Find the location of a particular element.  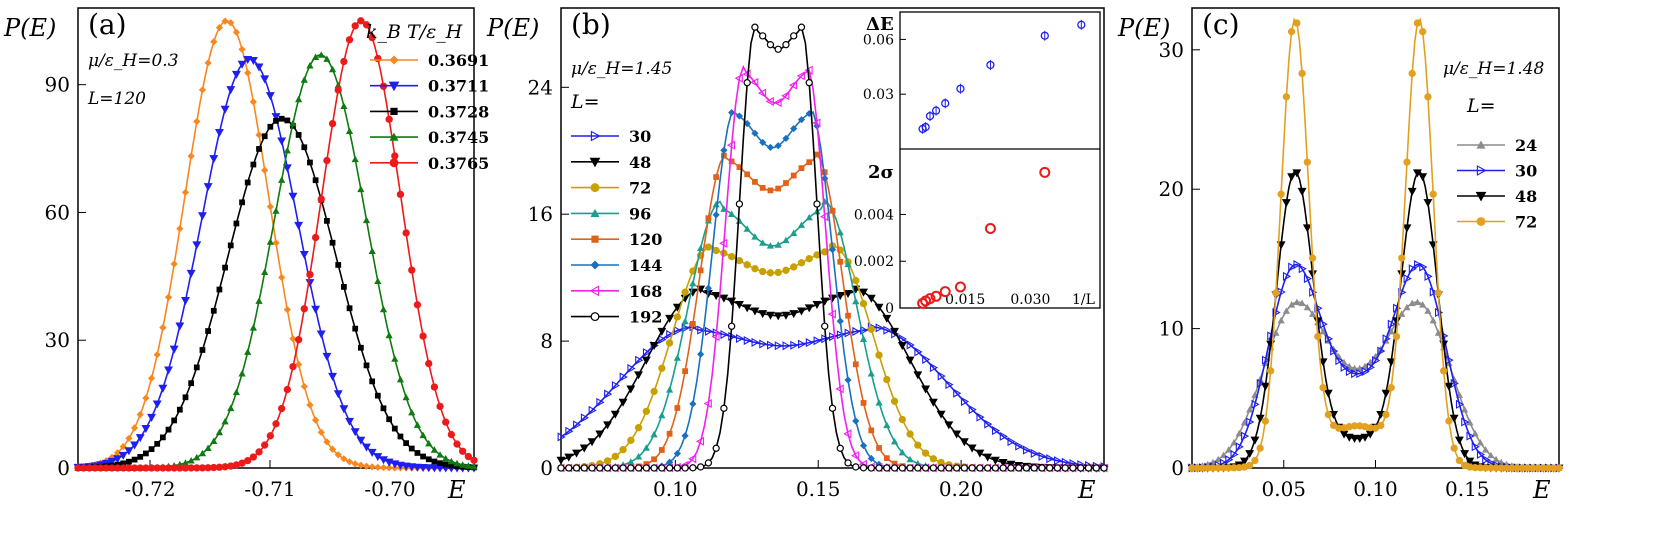

inset-sigma-point is located at coordinates (936, 296).